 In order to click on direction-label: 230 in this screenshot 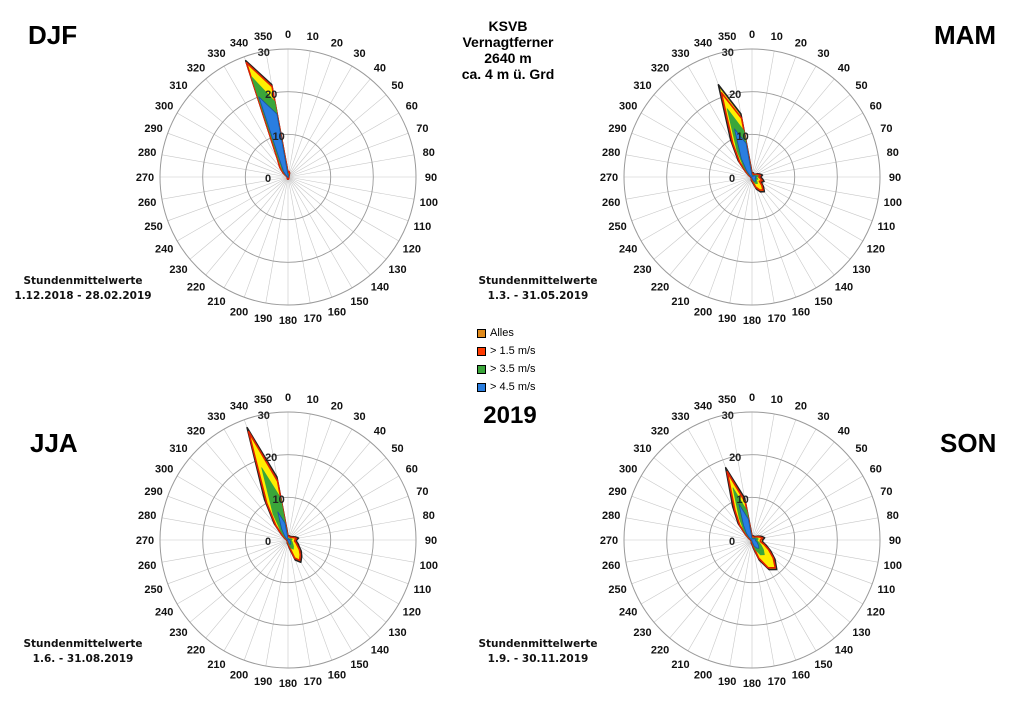, I will do `click(642, 270)`.